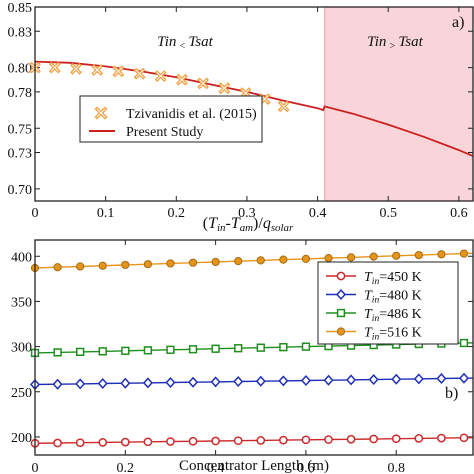 The height and width of the screenshot is (474, 474). What do you see at coordinates (21, 302) in the screenshot?
I see `panel-b-ytick-label: 350` at bounding box center [21, 302].